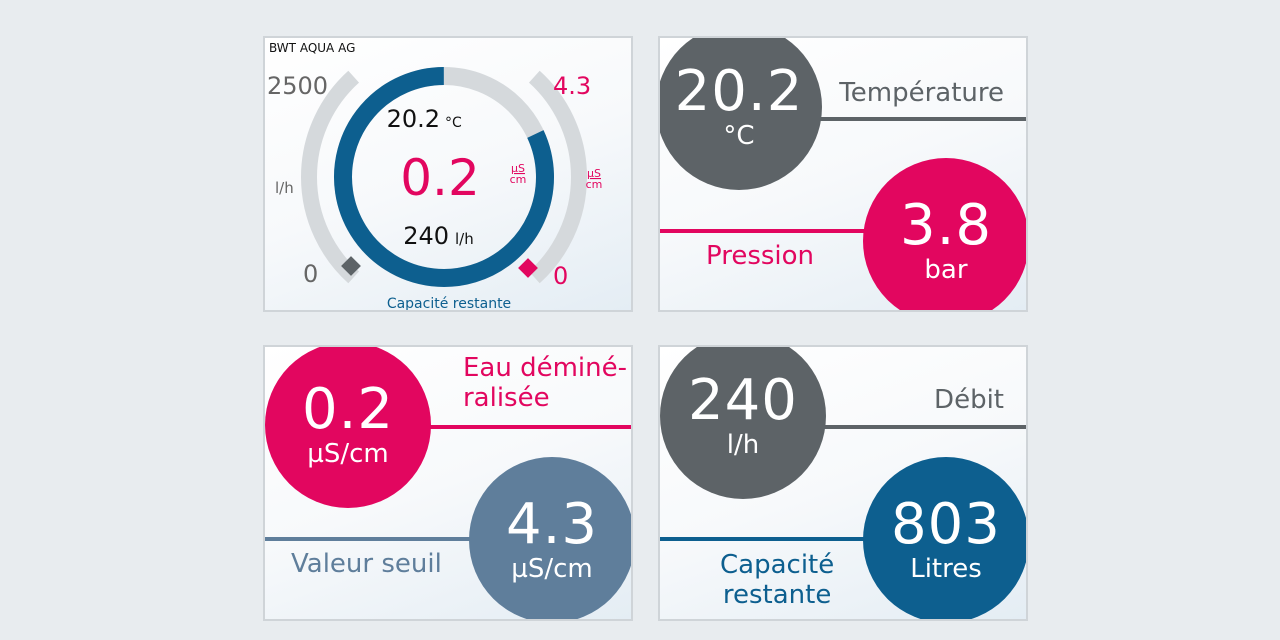  I want to click on demin-circle: 0.2 µS/cm, so click(348, 427).